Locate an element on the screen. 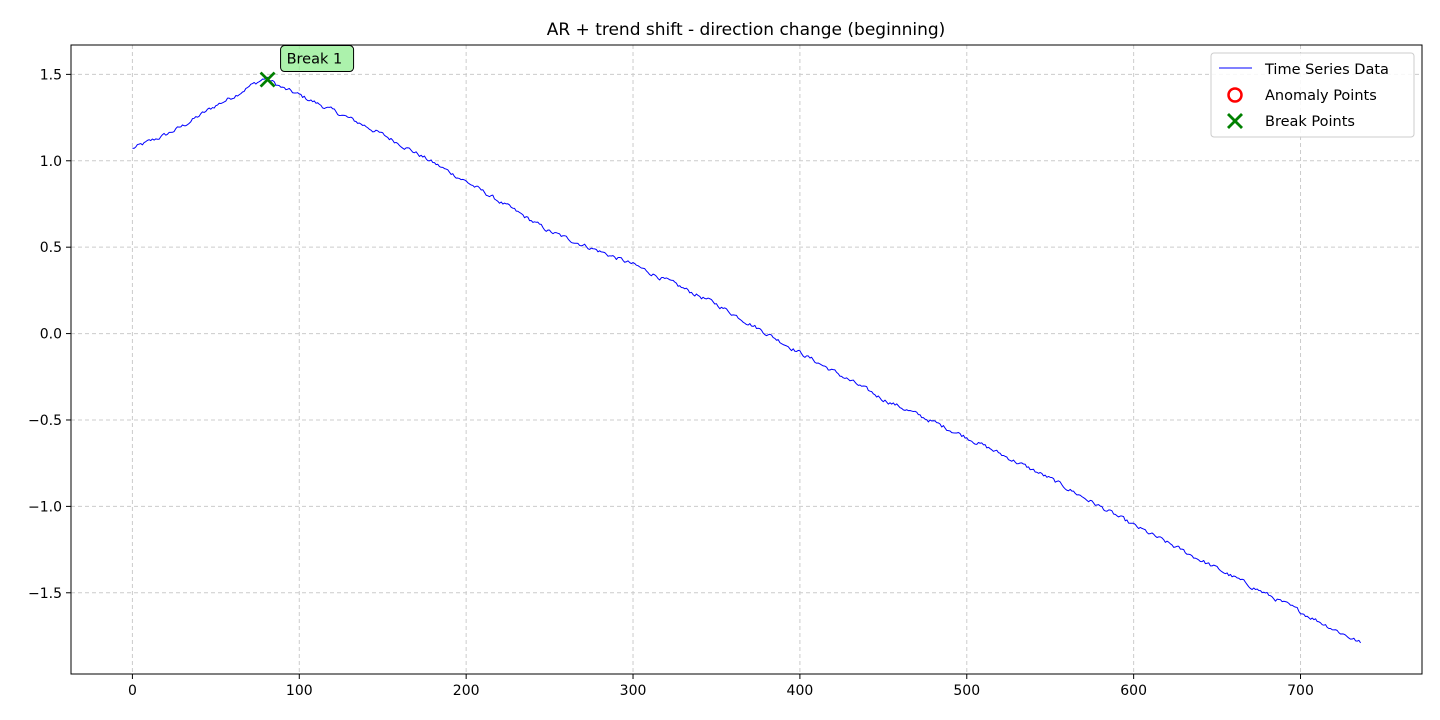 The image size is (1440, 720). break-annotation: Break 1 is located at coordinates (317, 59).